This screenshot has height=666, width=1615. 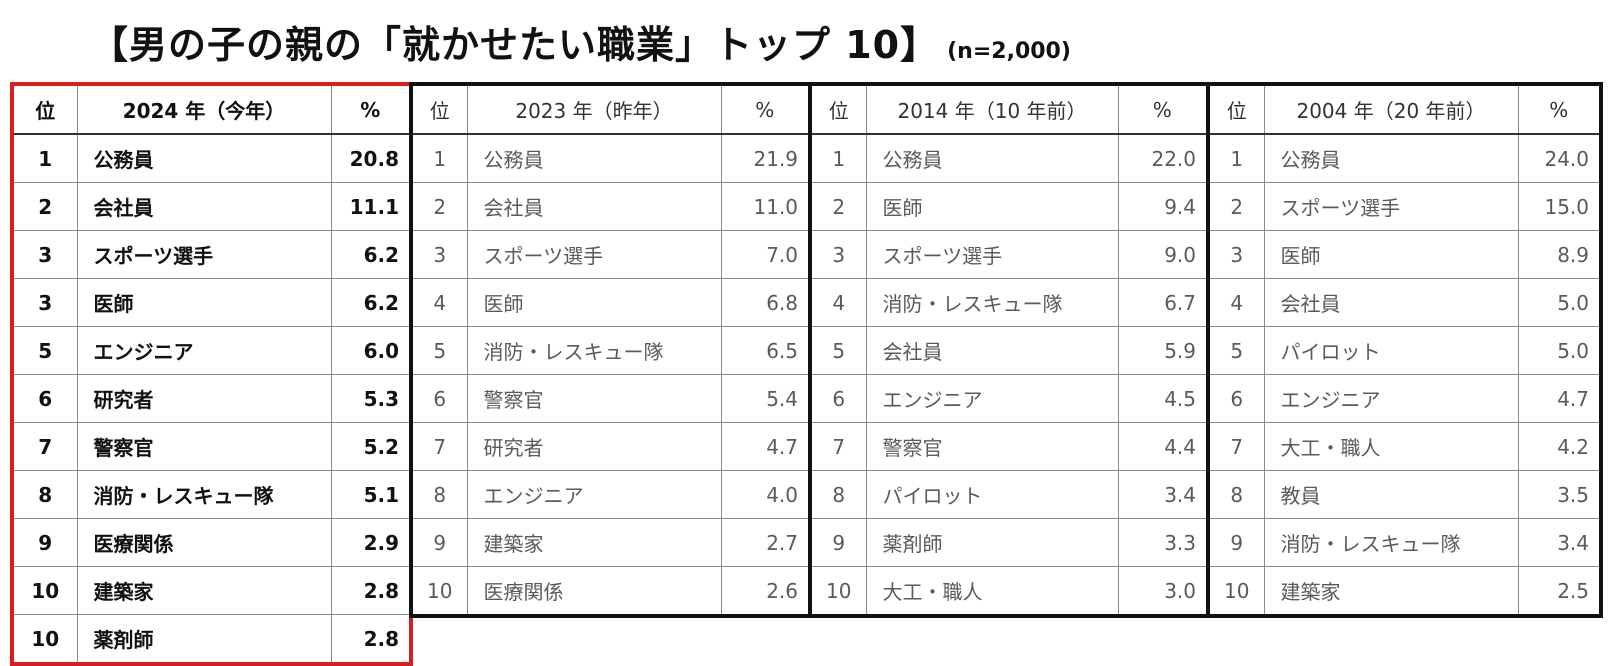 What do you see at coordinates (370, 398) in the screenshot?
I see `percent-cell: 5.3` at bounding box center [370, 398].